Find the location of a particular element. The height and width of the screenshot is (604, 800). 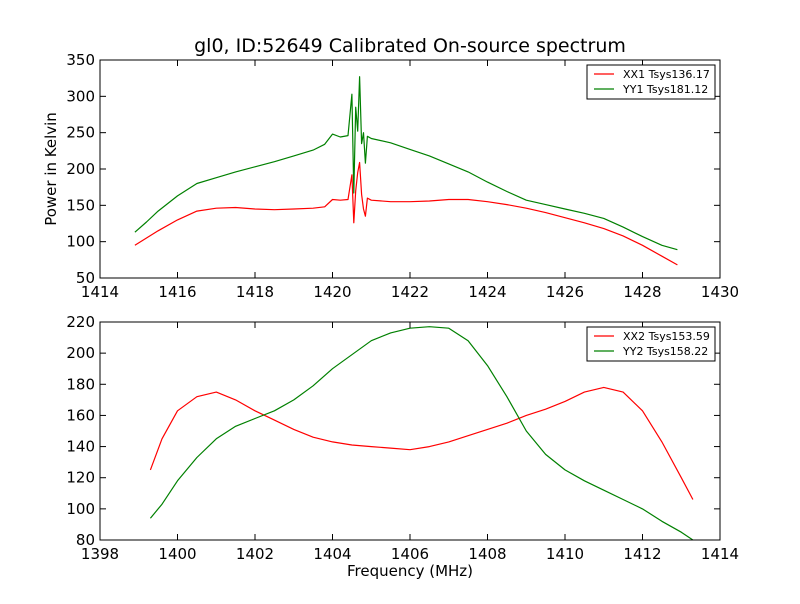

x-tick-label: 1412 is located at coordinates (642, 554).